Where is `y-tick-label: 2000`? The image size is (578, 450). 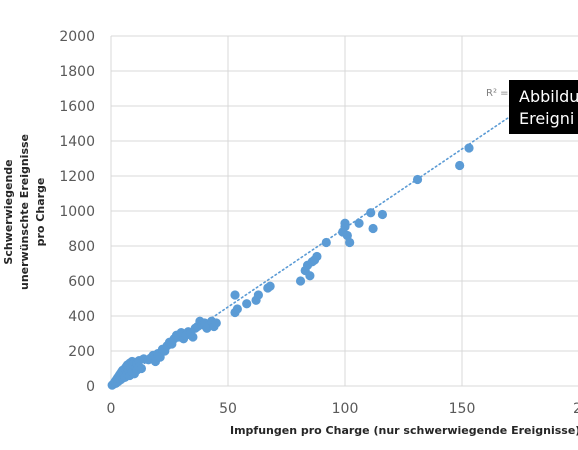 y-tick-label: 2000 is located at coordinates (77, 37).